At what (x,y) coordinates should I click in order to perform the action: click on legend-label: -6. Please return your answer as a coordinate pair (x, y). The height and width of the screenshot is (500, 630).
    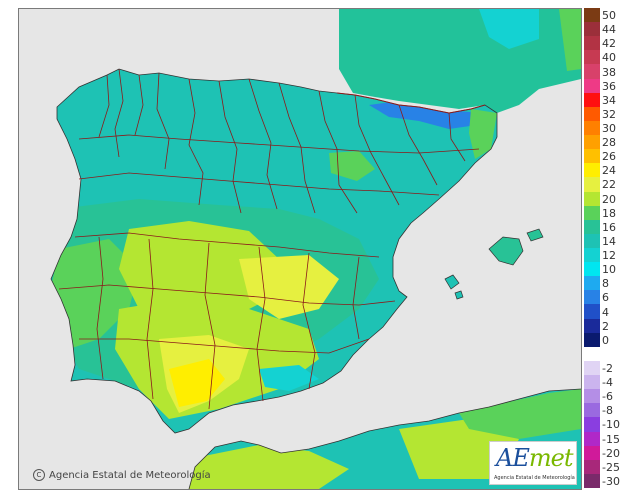
    Looking at the image, I should click on (607, 397).